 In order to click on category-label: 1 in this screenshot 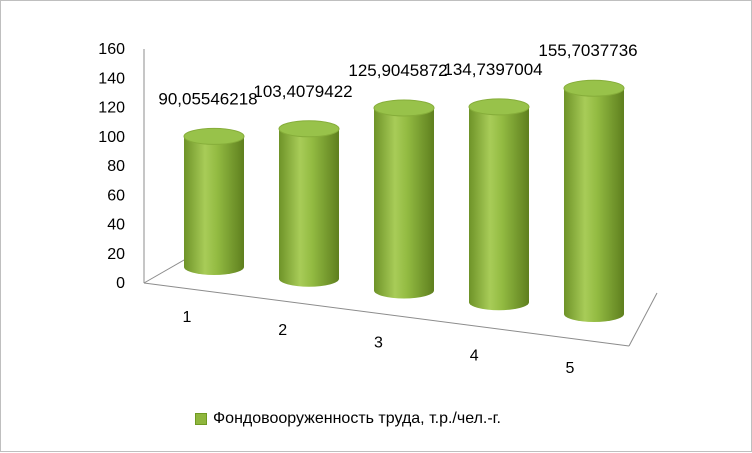, I will do `click(187, 317)`.